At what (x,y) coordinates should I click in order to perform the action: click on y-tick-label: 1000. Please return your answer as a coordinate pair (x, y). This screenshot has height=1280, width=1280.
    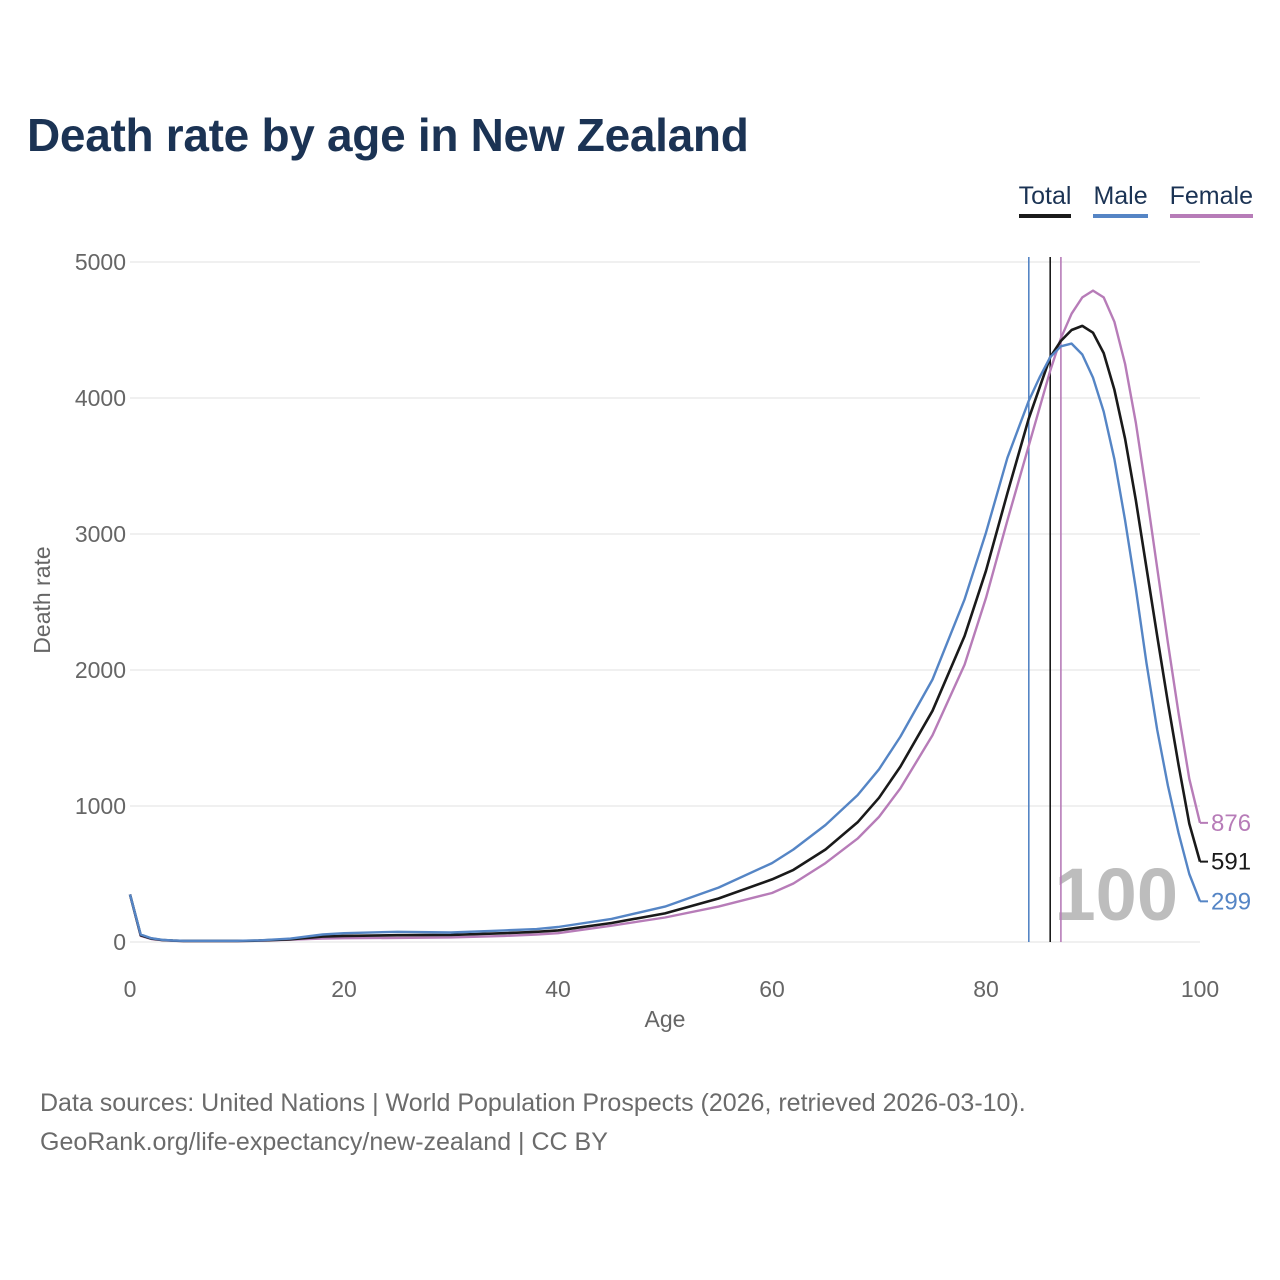
    Looking at the image, I should click on (100, 806).